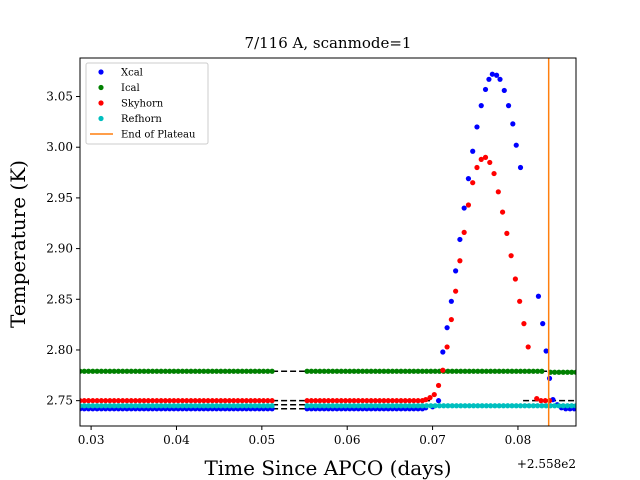 The width and height of the screenshot is (640, 480). What do you see at coordinates (158, 135) in the screenshot?
I see `legend-label-end-of-plateau: End of Plateau` at bounding box center [158, 135].